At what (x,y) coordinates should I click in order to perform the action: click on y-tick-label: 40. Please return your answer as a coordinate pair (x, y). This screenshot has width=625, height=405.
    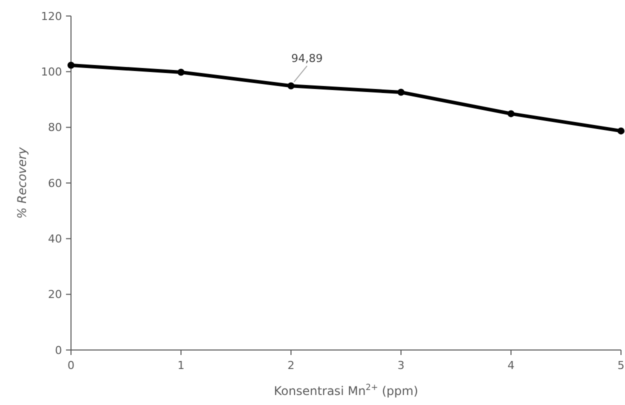
    Looking at the image, I should click on (55, 239).